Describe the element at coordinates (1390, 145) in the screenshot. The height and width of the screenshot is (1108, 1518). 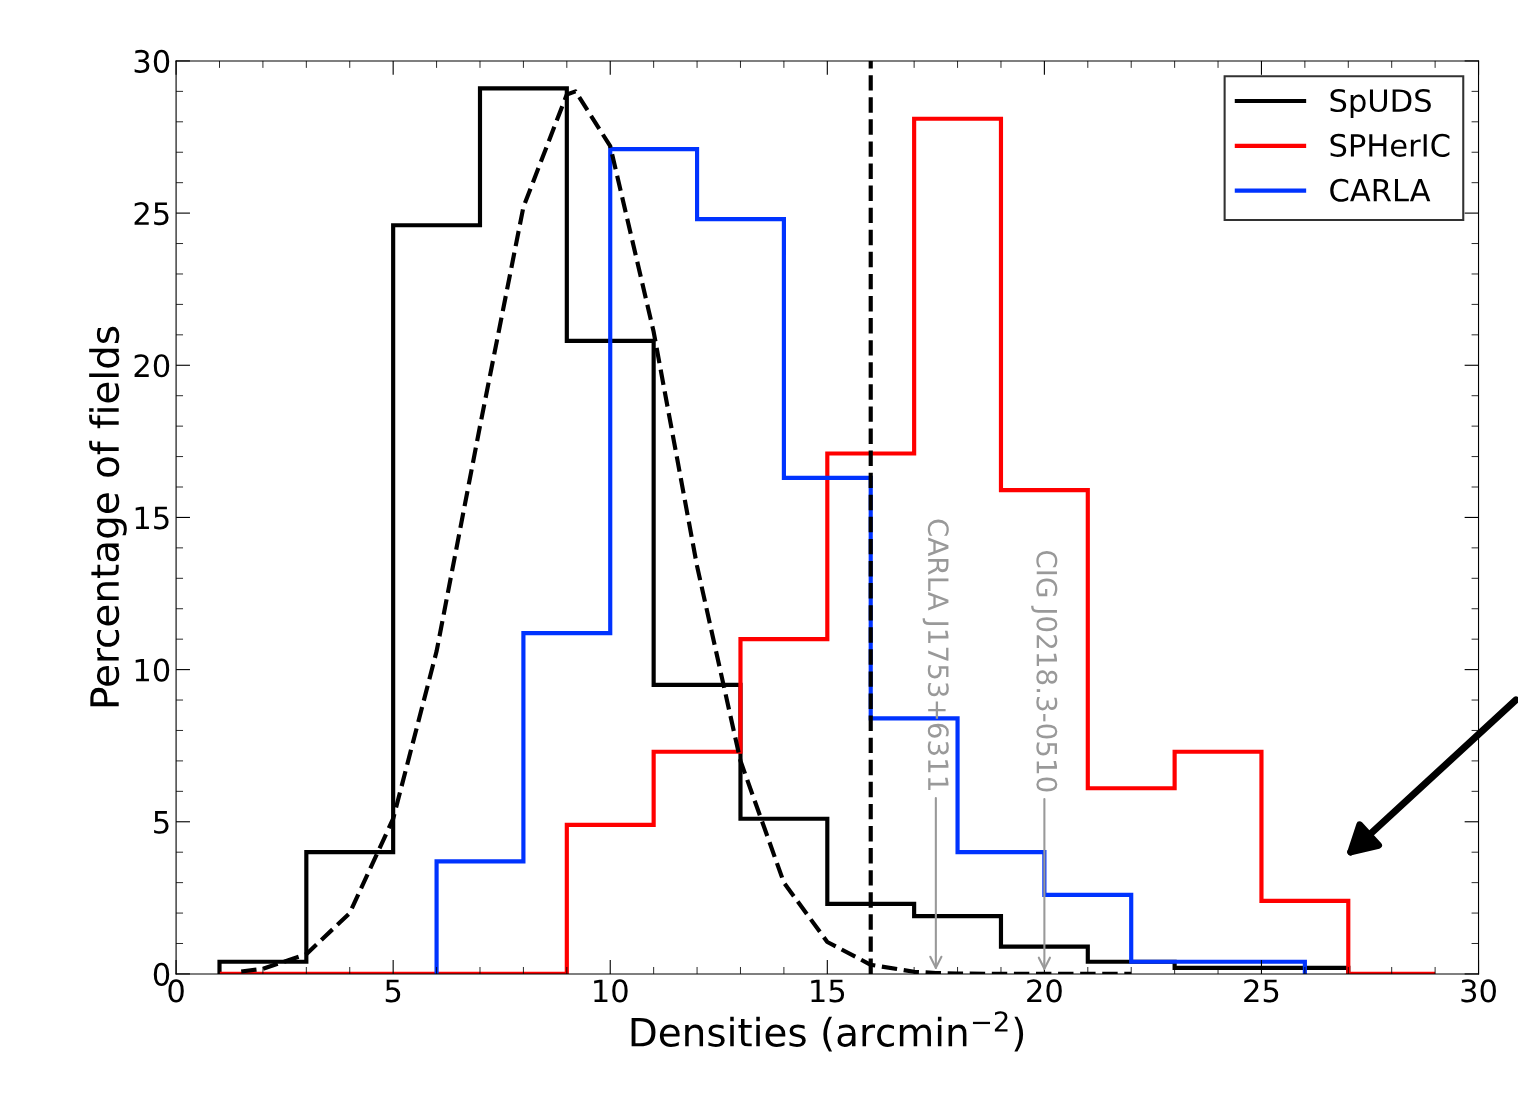
I see `legend-label: SPHerIC` at that location.